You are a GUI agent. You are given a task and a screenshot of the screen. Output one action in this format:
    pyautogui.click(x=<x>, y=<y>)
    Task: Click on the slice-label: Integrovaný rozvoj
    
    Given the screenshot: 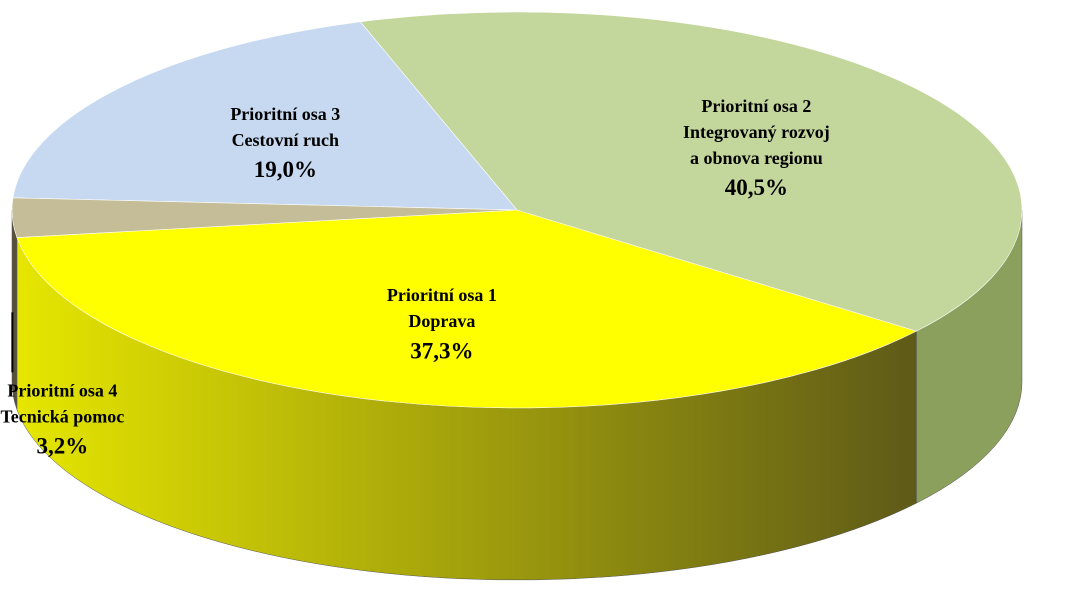 What is the action you would take?
    pyautogui.click(x=756, y=132)
    